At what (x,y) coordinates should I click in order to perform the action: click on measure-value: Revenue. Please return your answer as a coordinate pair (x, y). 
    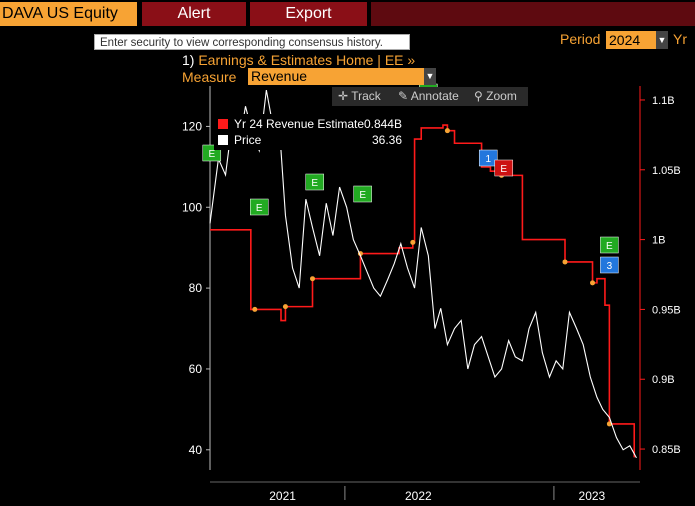
    Looking at the image, I should click on (279, 76).